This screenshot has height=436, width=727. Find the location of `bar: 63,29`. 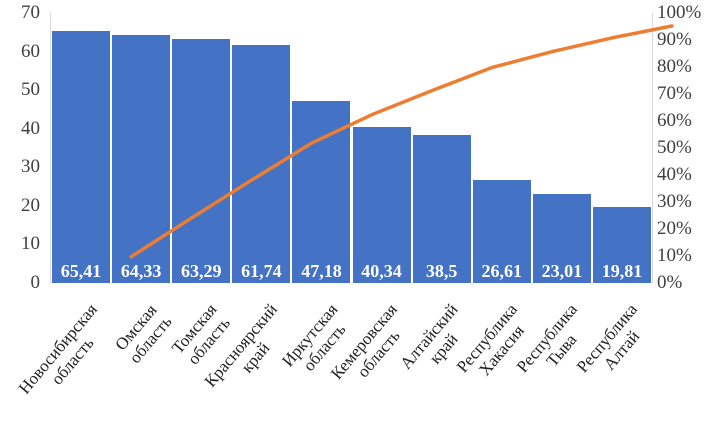

bar: 63,29 is located at coordinates (201, 160).